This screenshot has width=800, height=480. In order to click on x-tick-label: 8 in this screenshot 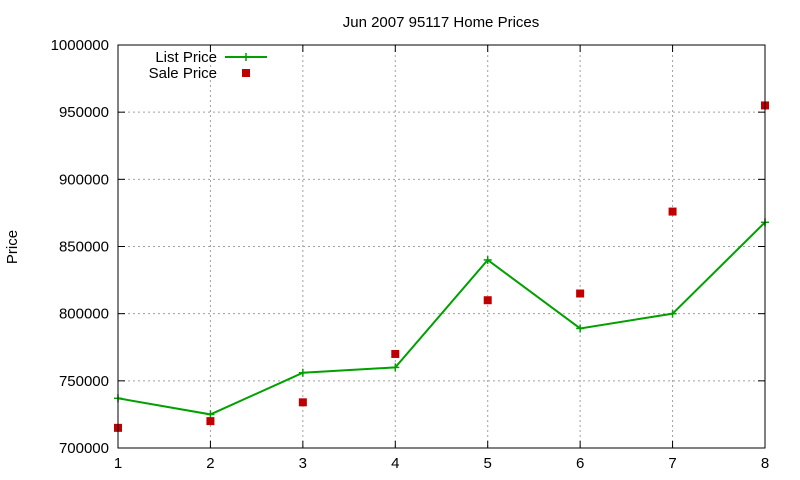, I will do `click(765, 463)`.